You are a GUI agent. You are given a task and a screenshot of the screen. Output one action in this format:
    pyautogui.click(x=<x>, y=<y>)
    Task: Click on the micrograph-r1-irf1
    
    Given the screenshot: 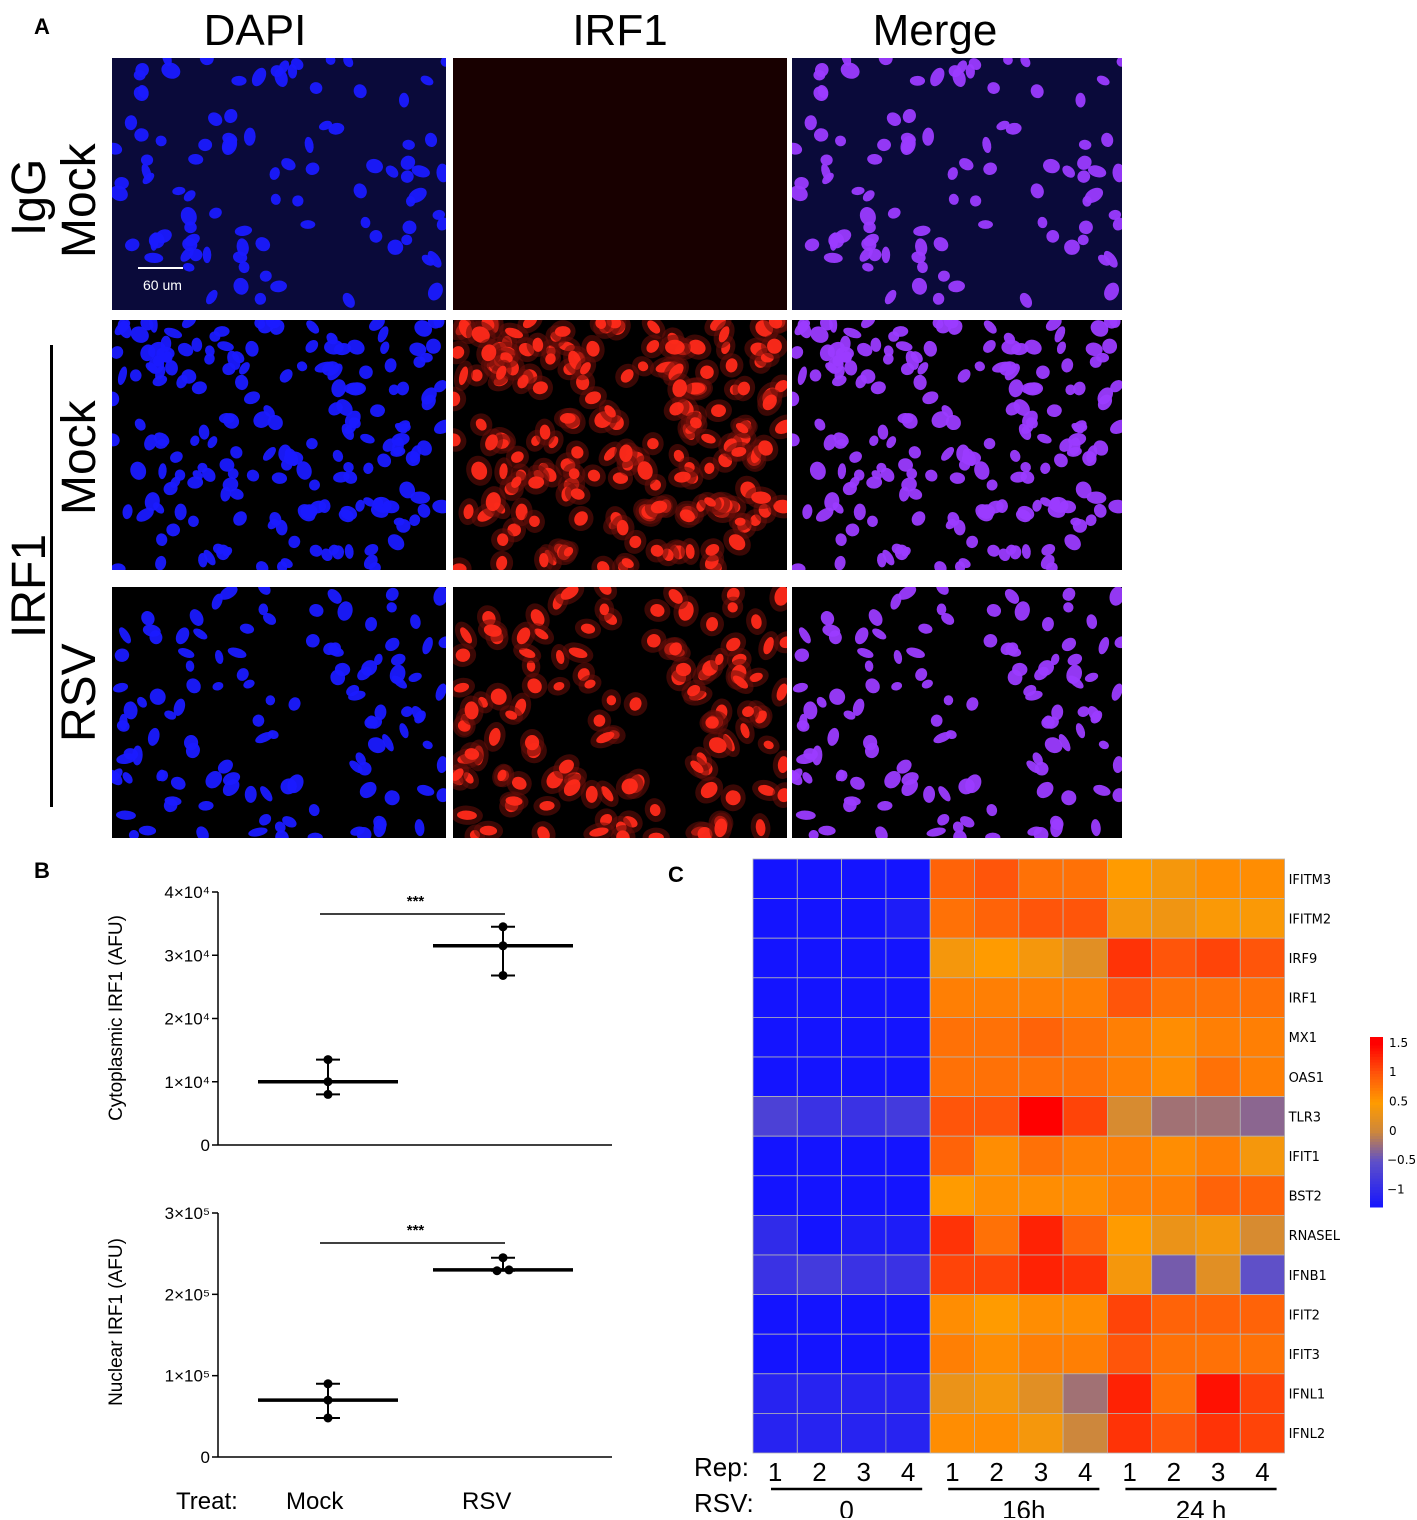 What is the action you would take?
    pyautogui.click(x=620, y=184)
    